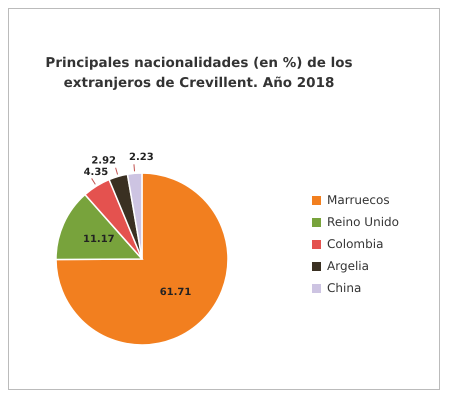 The image size is (451, 400). I want to click on data-label: 11.17, so click(98, 240).